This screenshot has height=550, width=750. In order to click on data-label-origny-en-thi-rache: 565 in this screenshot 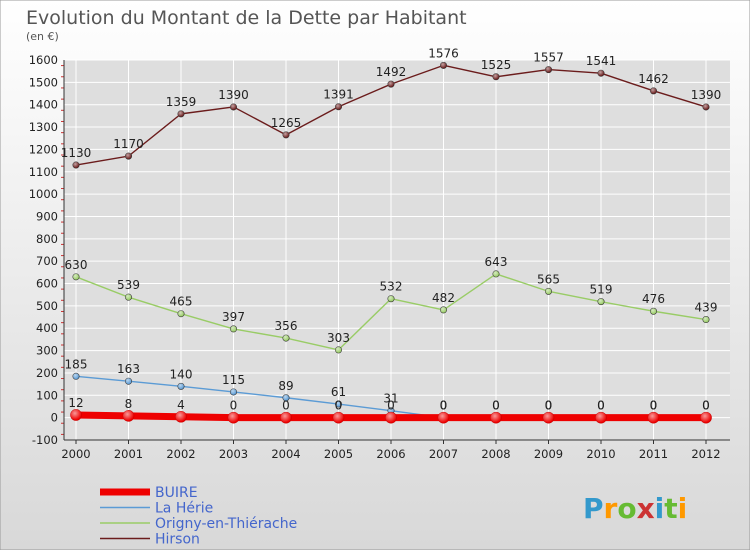, I will do `click(548, 279)`.